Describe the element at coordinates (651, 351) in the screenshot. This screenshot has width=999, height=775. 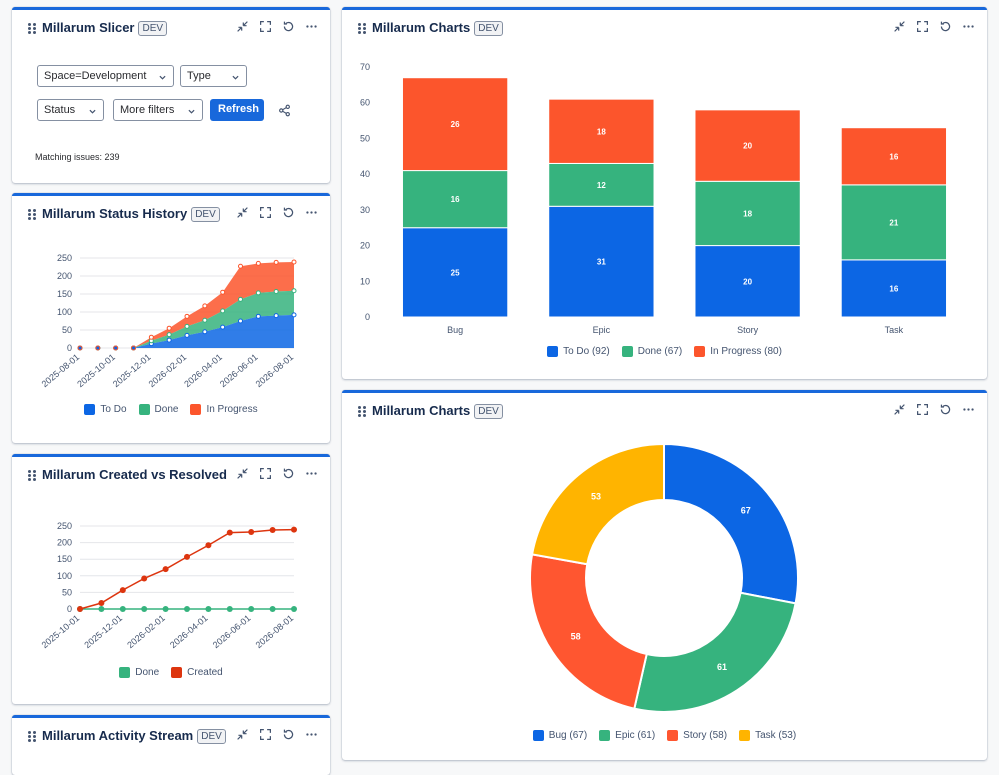
I see `legend-item-done: Done (67)` at that location.